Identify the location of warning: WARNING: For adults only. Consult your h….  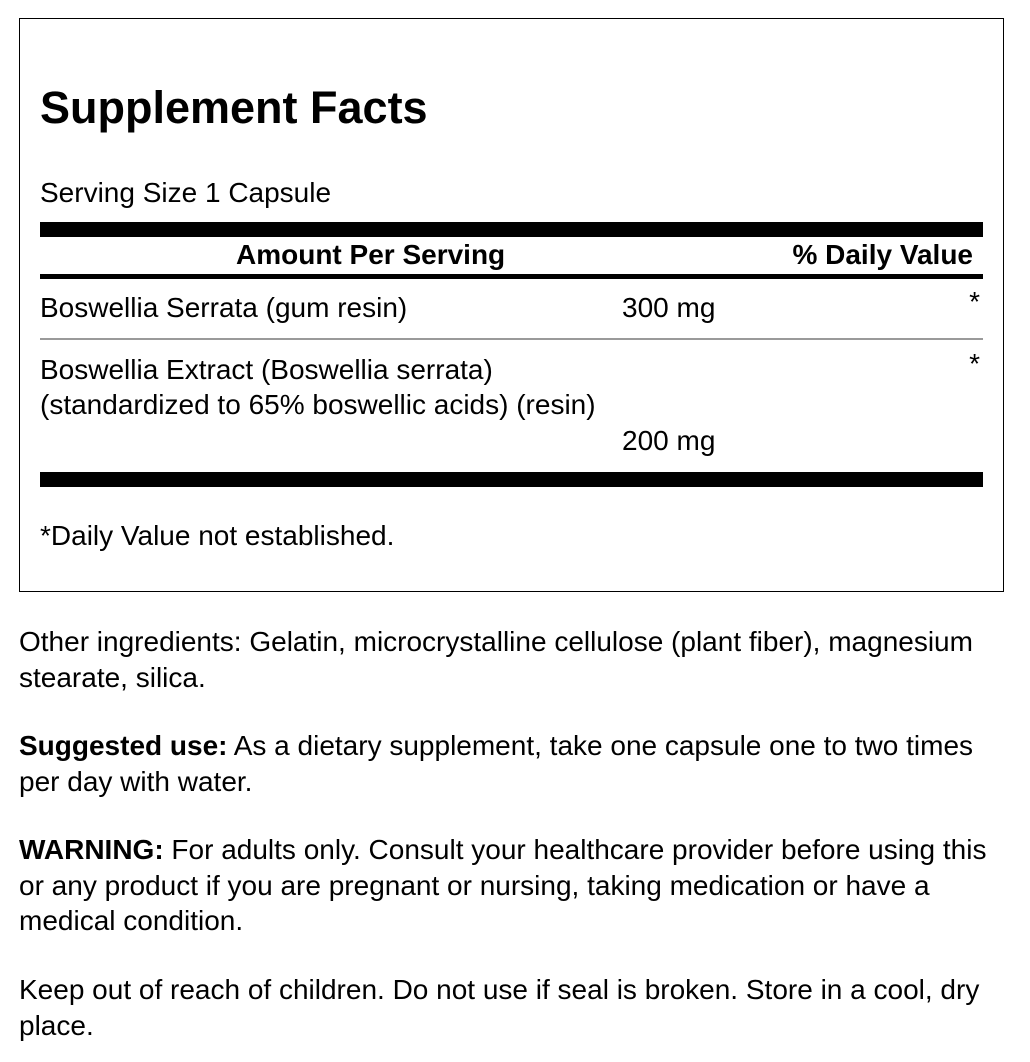
(514, 885).